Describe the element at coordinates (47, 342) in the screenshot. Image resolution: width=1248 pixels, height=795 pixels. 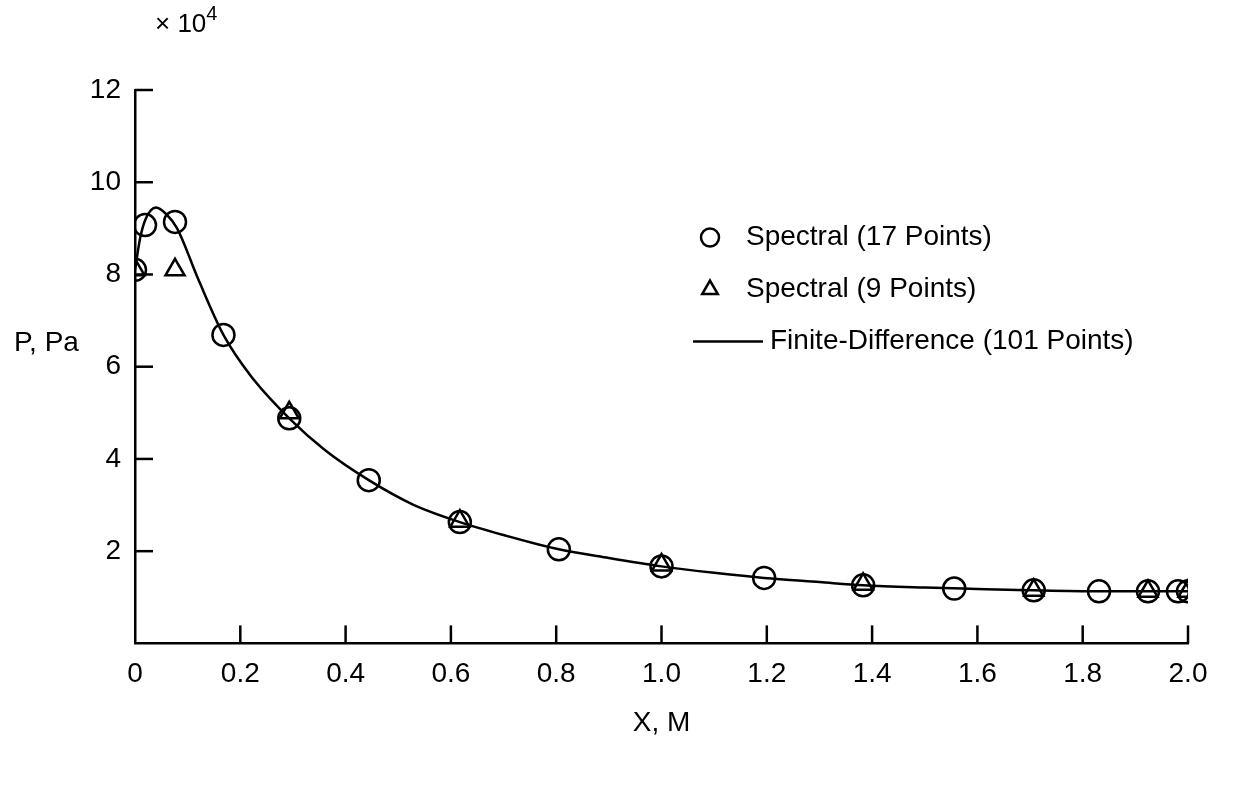
I see `y-axis-title: P, Pa` at that location.